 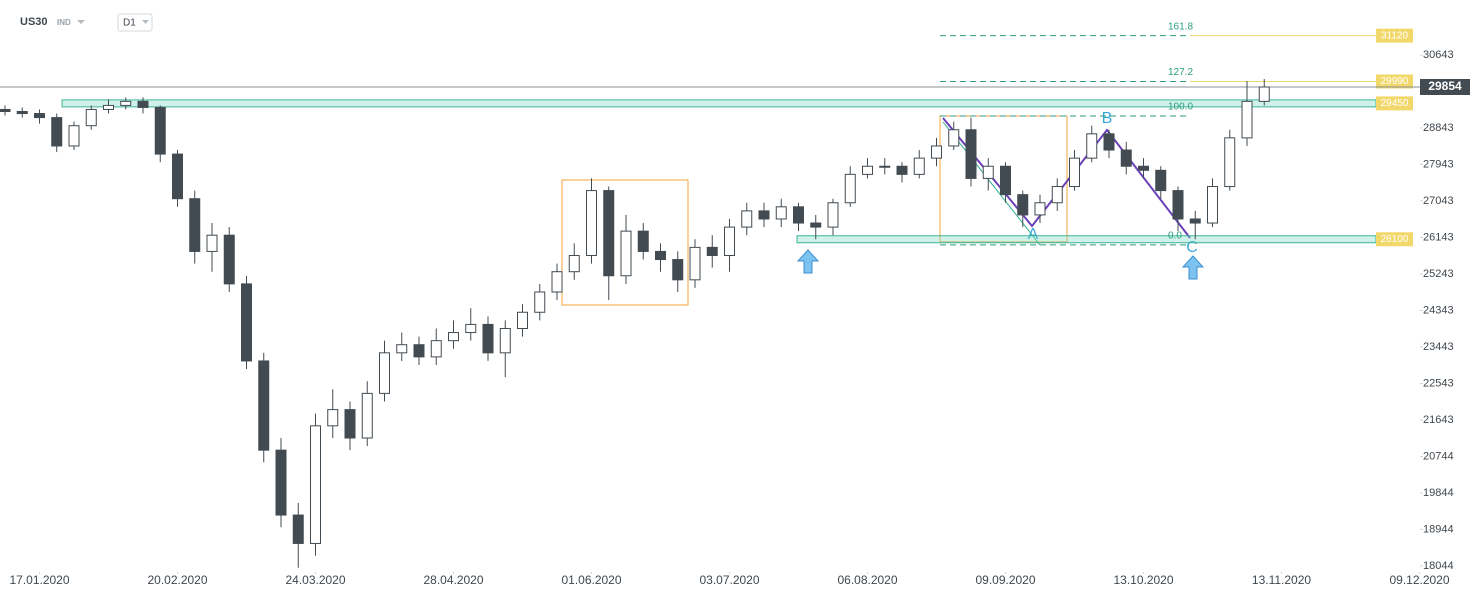 What do you see at coordinates (1143, 580) in the screenshot?
I see `x-tick-label: 13.10.2020` at bounding box center [1143, 580].